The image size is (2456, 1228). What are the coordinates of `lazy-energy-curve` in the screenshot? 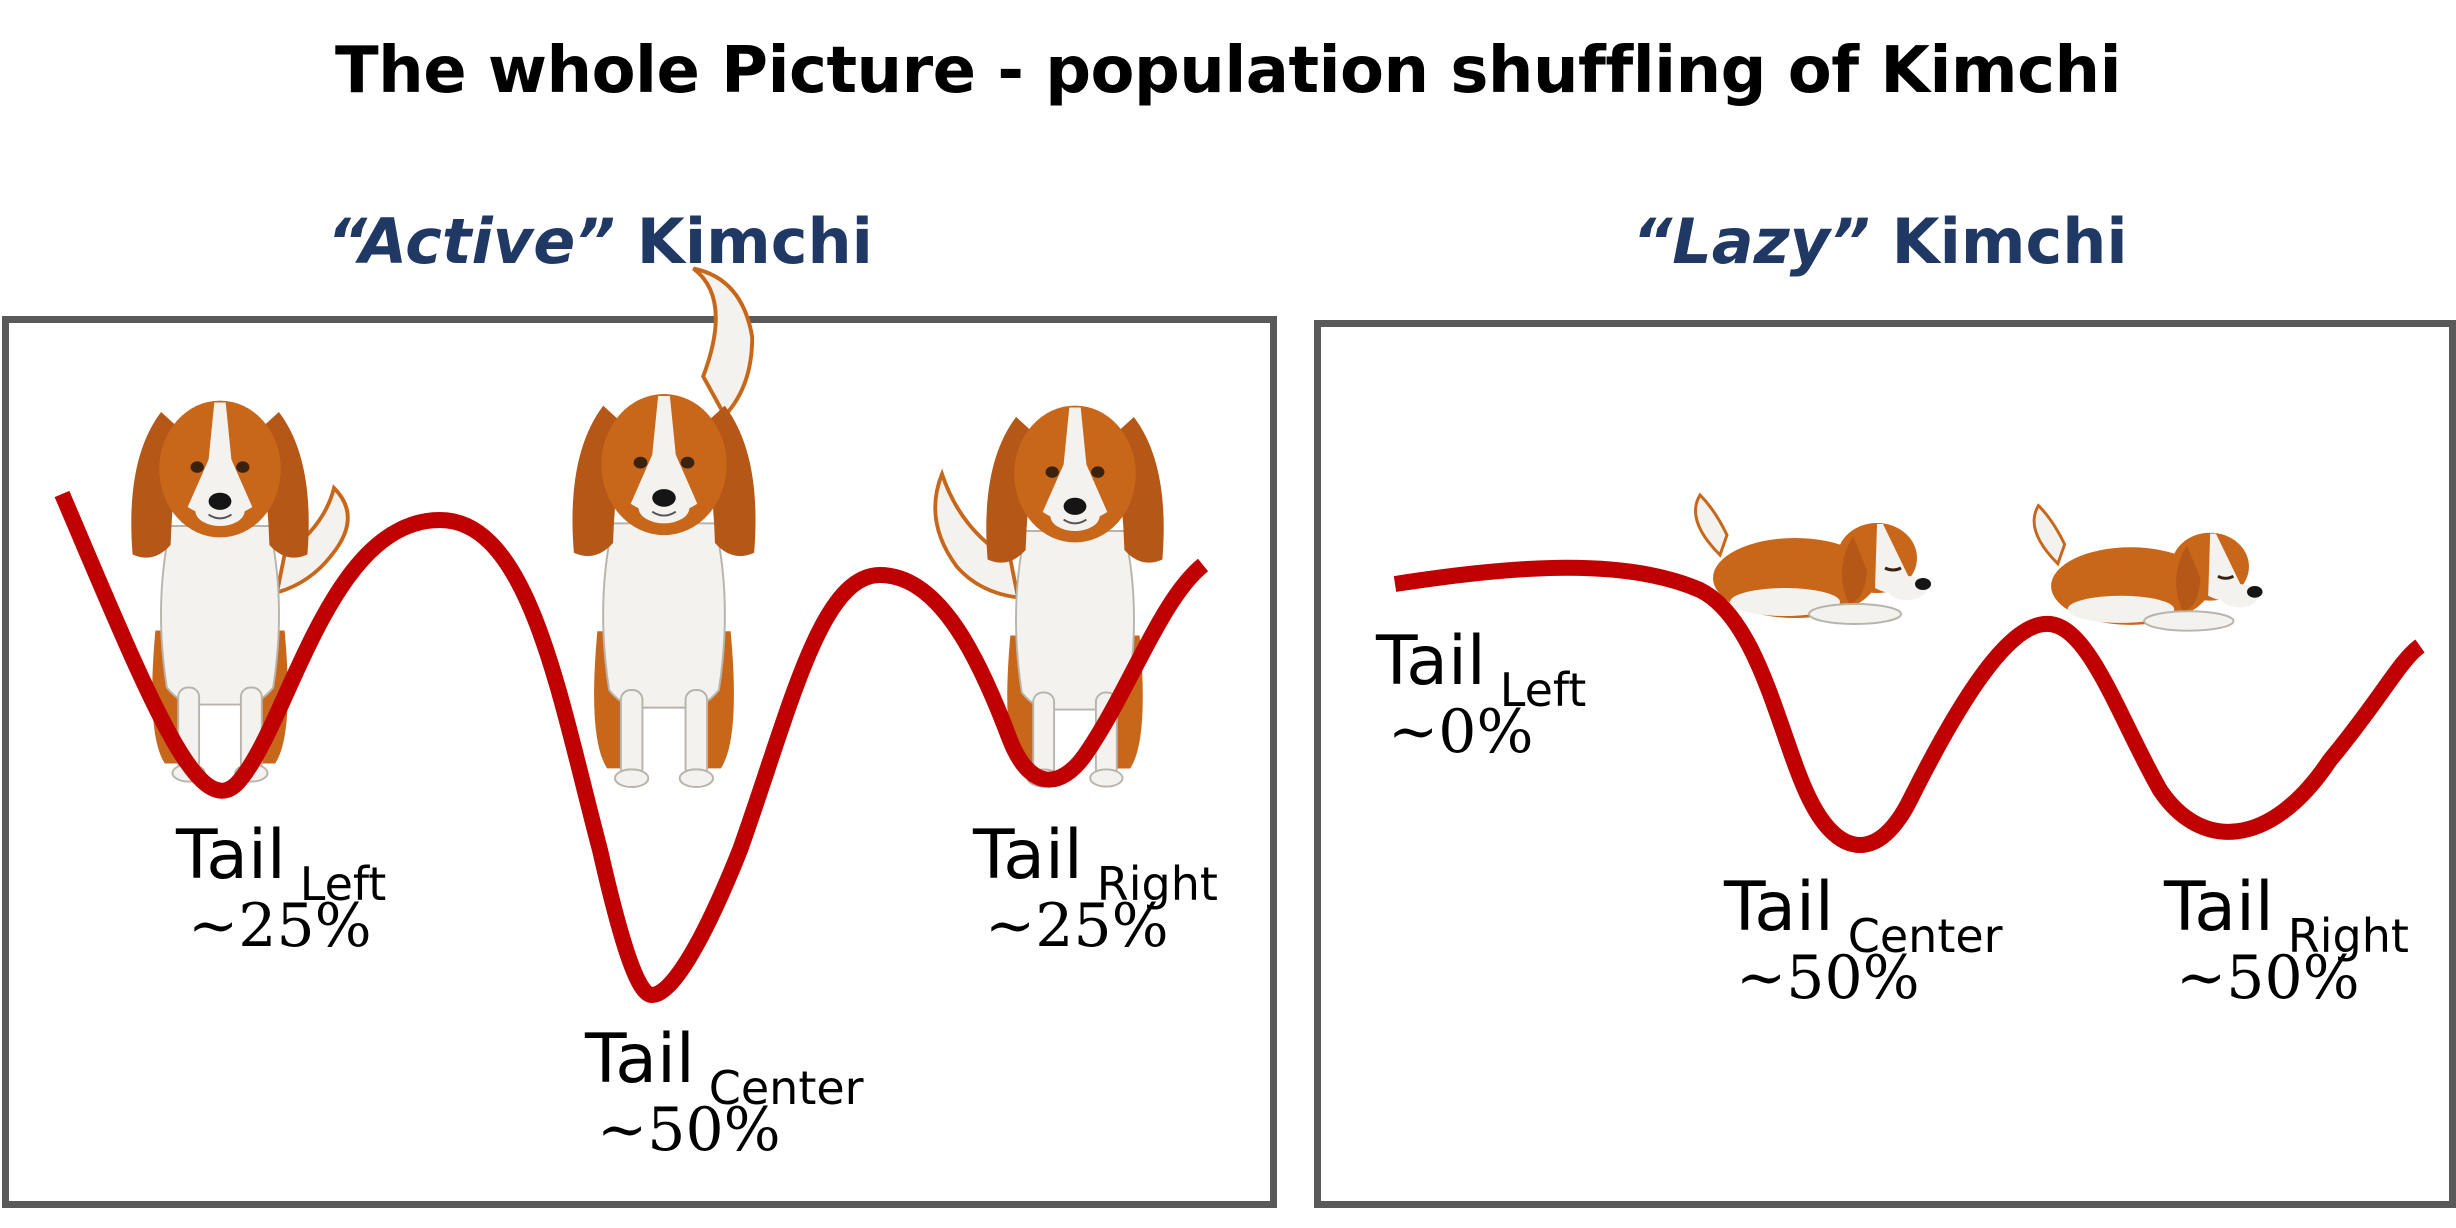 It's located at (1909, 706).